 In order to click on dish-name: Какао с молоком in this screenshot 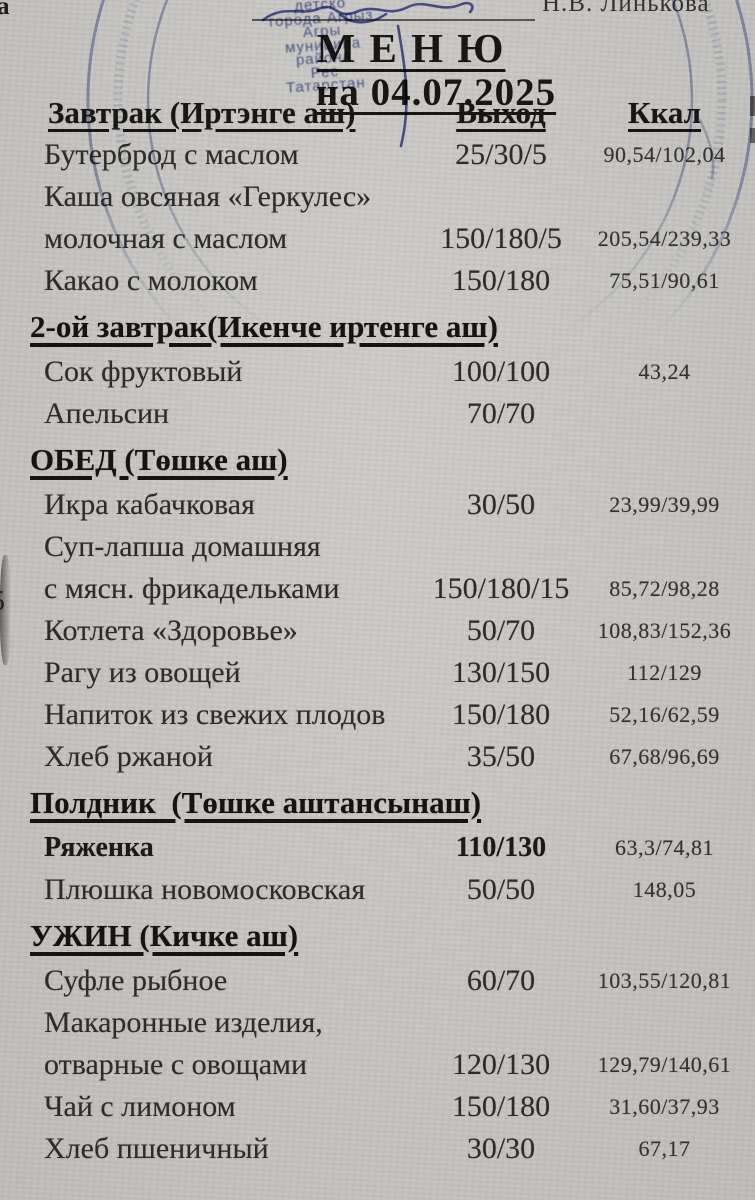, I will do `click(151, 280)`.